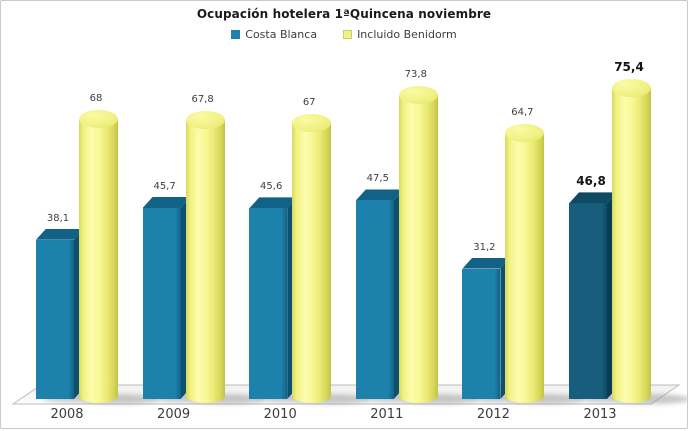 Image resolution: width=690 pixels, height=431 pixels. Describe the element at coordinates (312, 262) in the screenshot. I see `bar-incluido-benidorm-2010` at that location.